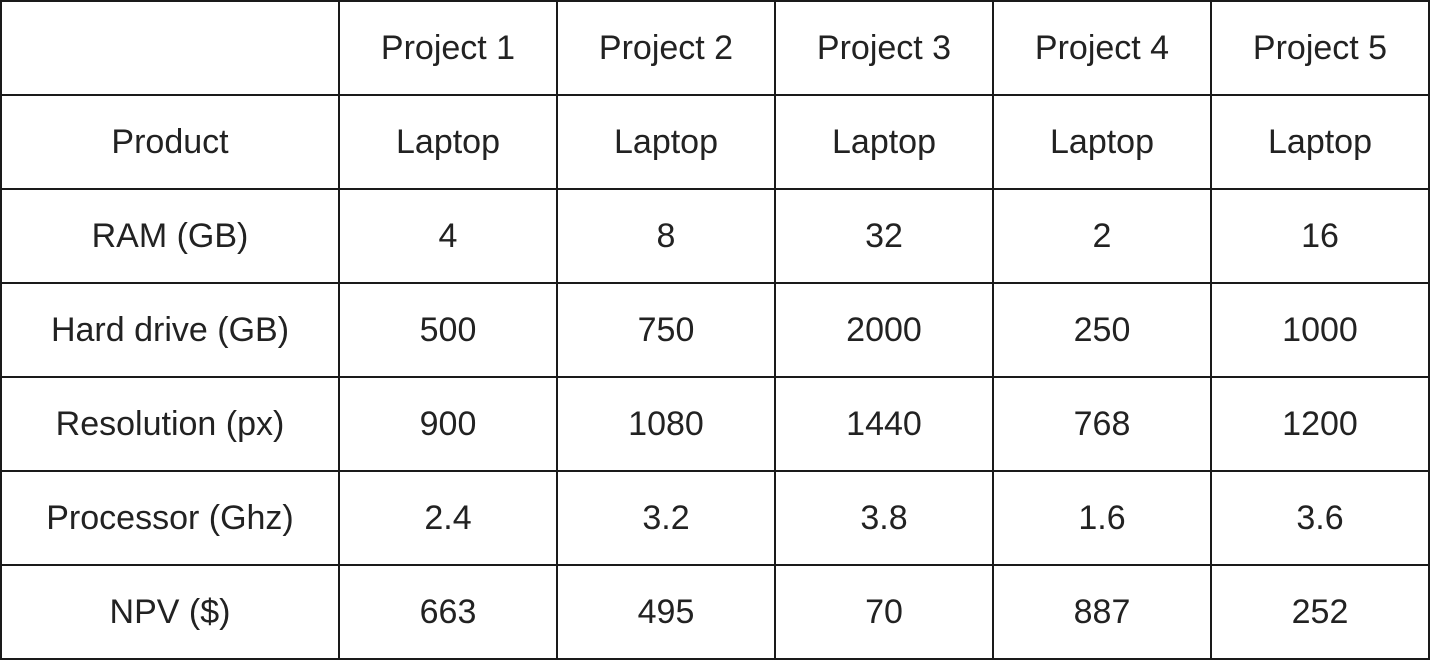 Image resolution: width=1430 pixels, height=660 pixels. I want to click on table-cell: 16, so click(1320, 236).